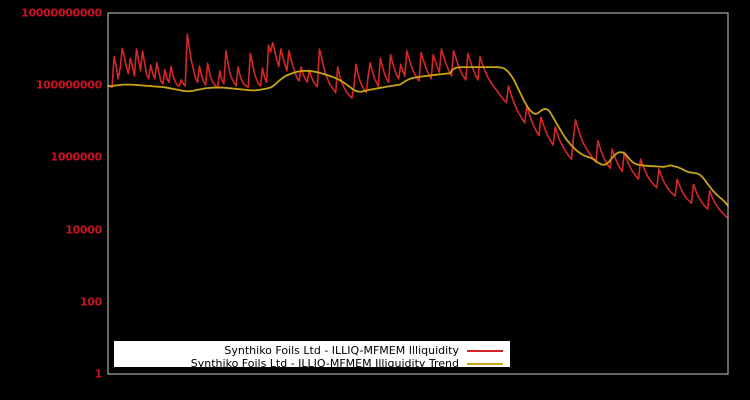 The width and height of the screenshot is (750, 400). Describe the element at coordinates (76, 157) in the screenshot. I see `y-tick-label: 1000000` at that location.